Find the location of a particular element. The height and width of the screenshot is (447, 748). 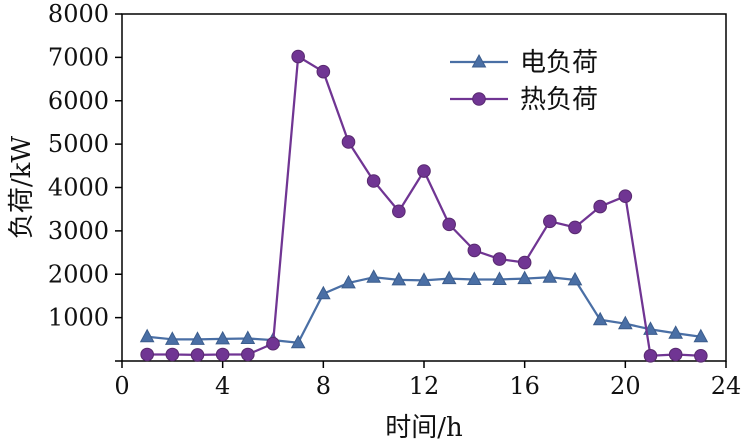

series-0-line is located at coordinates (424, 310).